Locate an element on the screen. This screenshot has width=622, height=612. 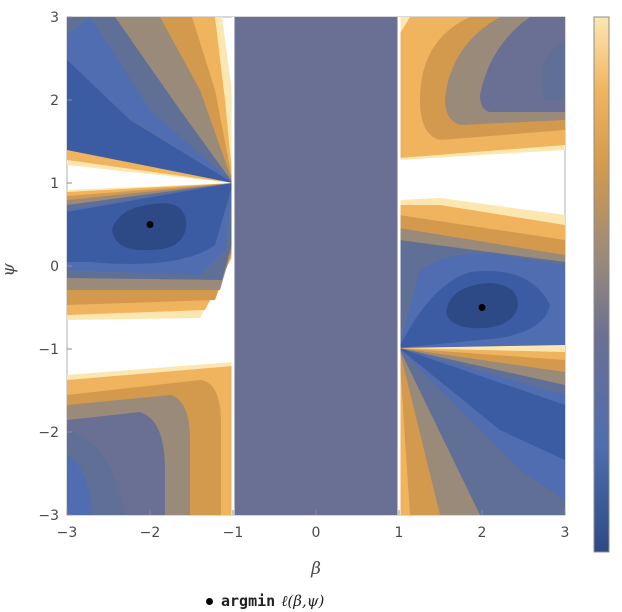
x-tick-label: 0 is located at coordinates (316, 533).